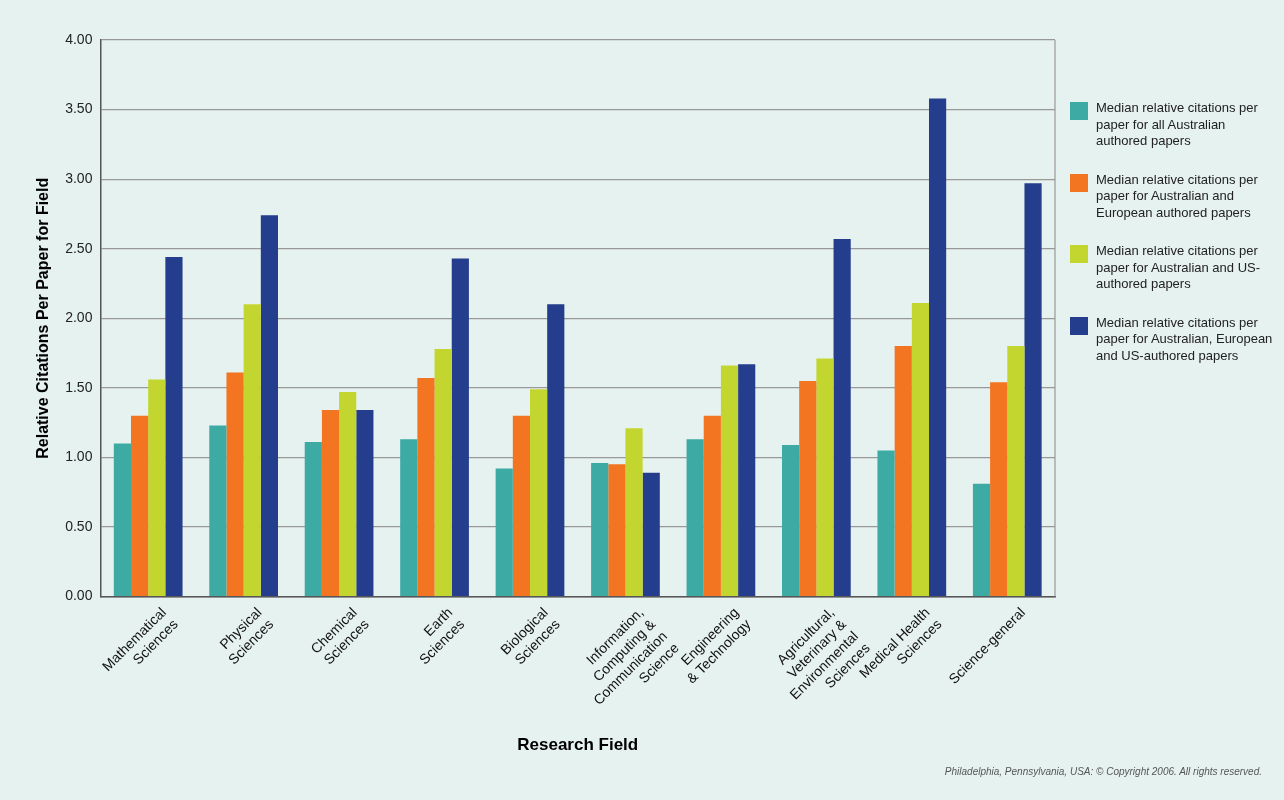  I want to click on y-tick-label: 3.00, so click(79, 178).